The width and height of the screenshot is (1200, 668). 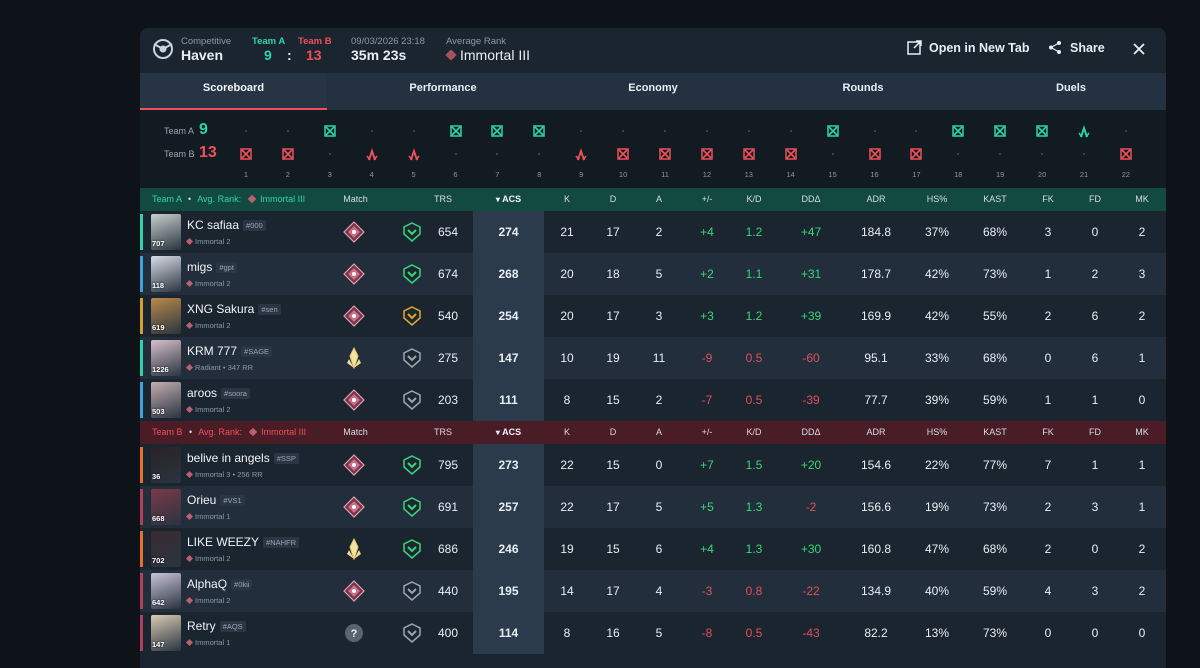 What do you see at coordinates (230, 351) in the screenshot?
I see `player-name: KRM 777 #SAGE` at bounding box center [230, 351].